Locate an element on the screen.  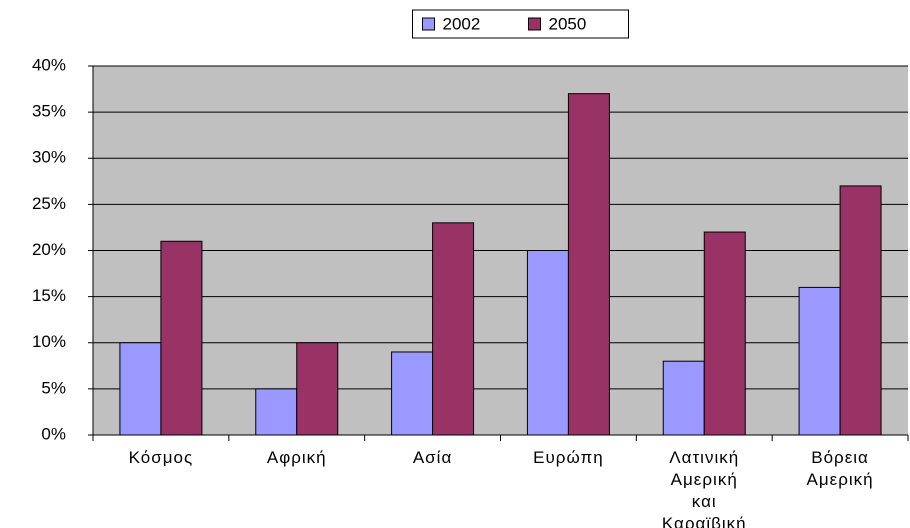
y-tick-label: 10% is located at coordinates (49, 341).